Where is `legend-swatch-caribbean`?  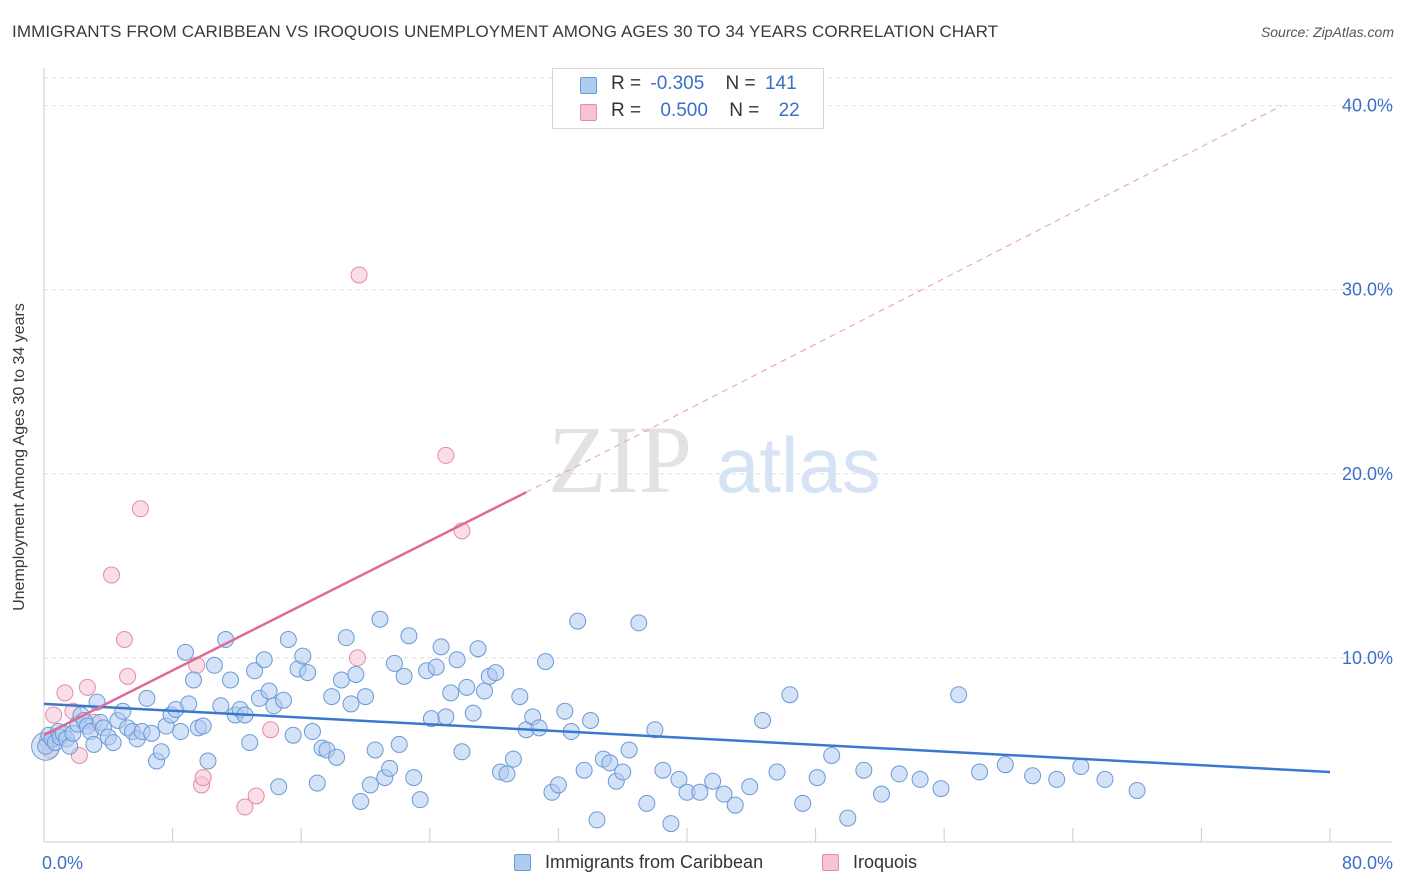 legend-swatch-caribbean is located at coordinates (588, 85).